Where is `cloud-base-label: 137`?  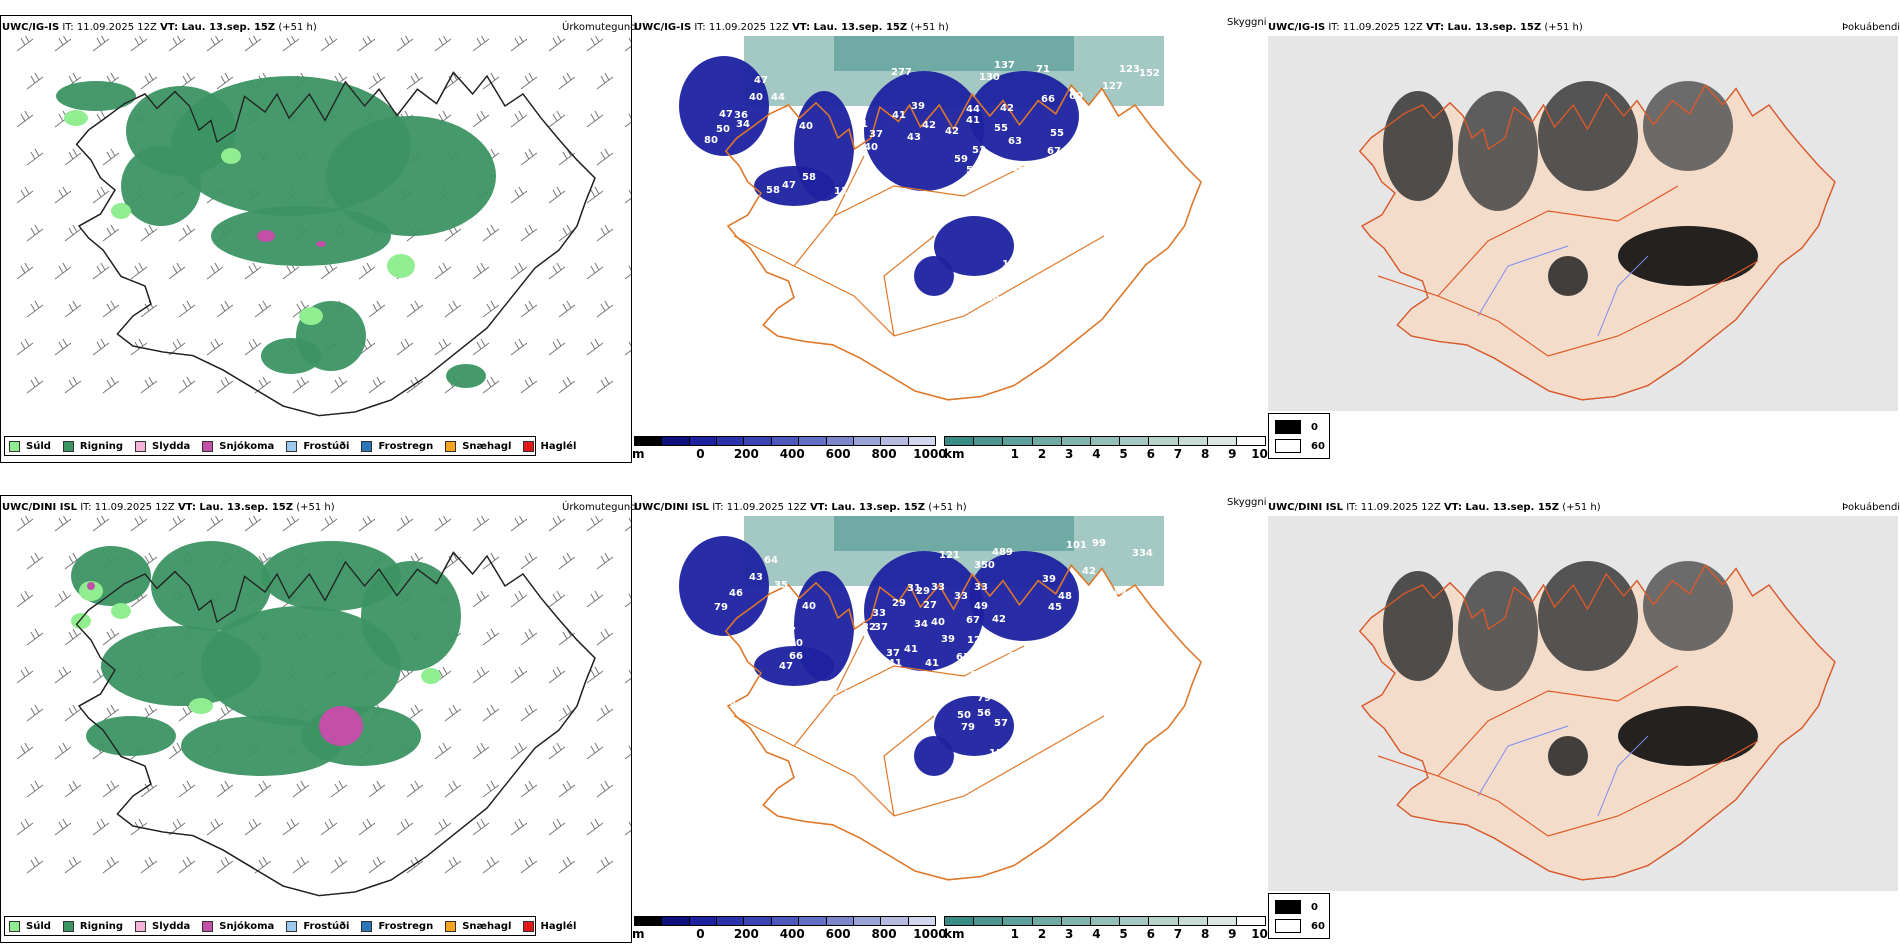 cloud-base-label: 137 is located at coordinates (1059, 690).